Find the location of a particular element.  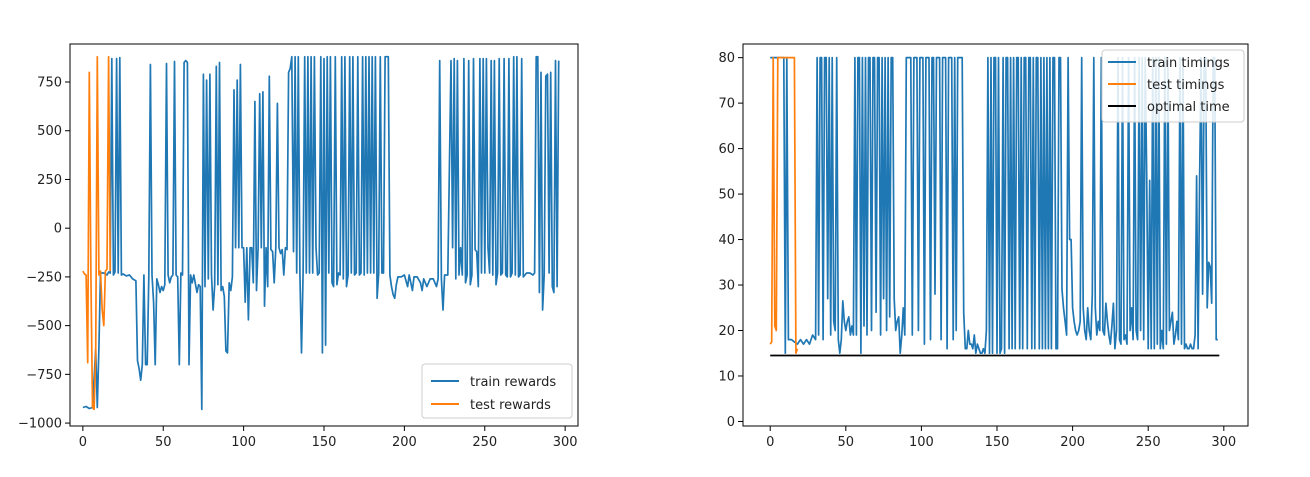

legend-label-train-timings: train timings is located at coordinates (1188, 63).